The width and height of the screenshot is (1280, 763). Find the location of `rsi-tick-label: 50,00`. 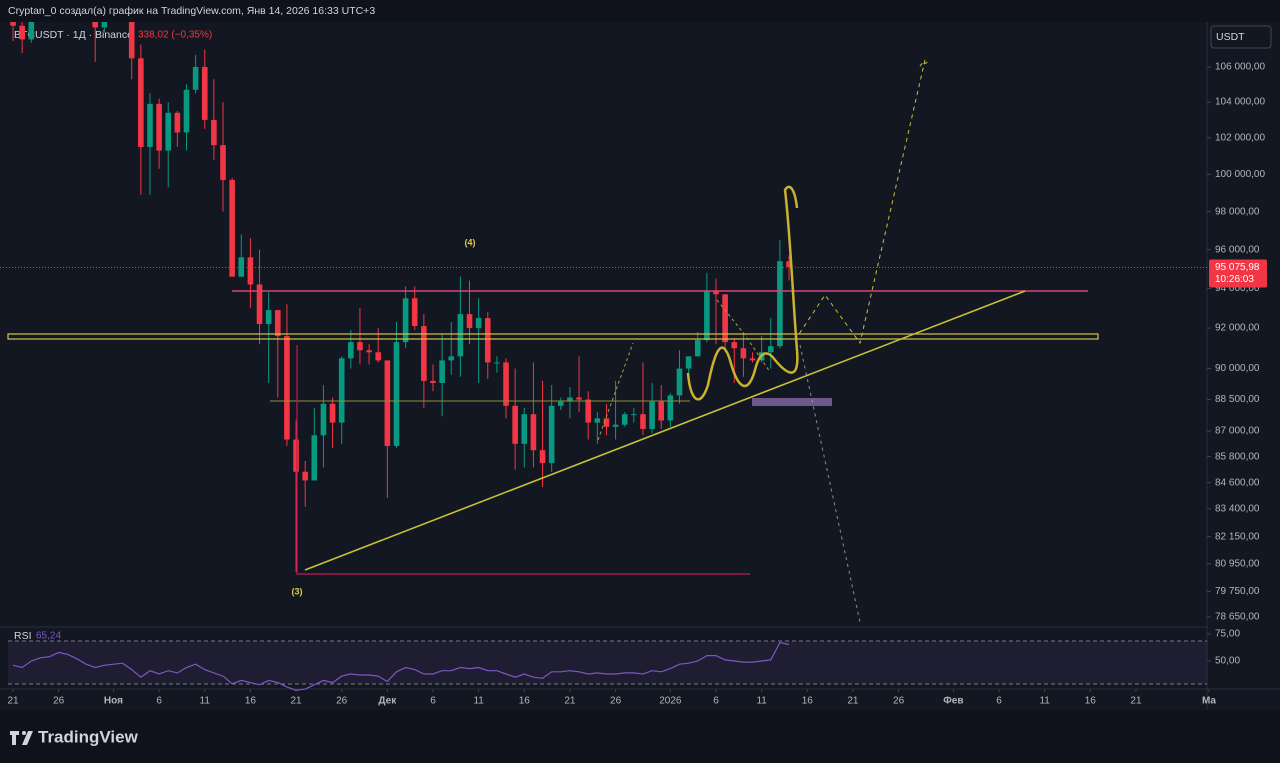

rsi-tick-label: 50,00 is located at coordinates (1227, 661).